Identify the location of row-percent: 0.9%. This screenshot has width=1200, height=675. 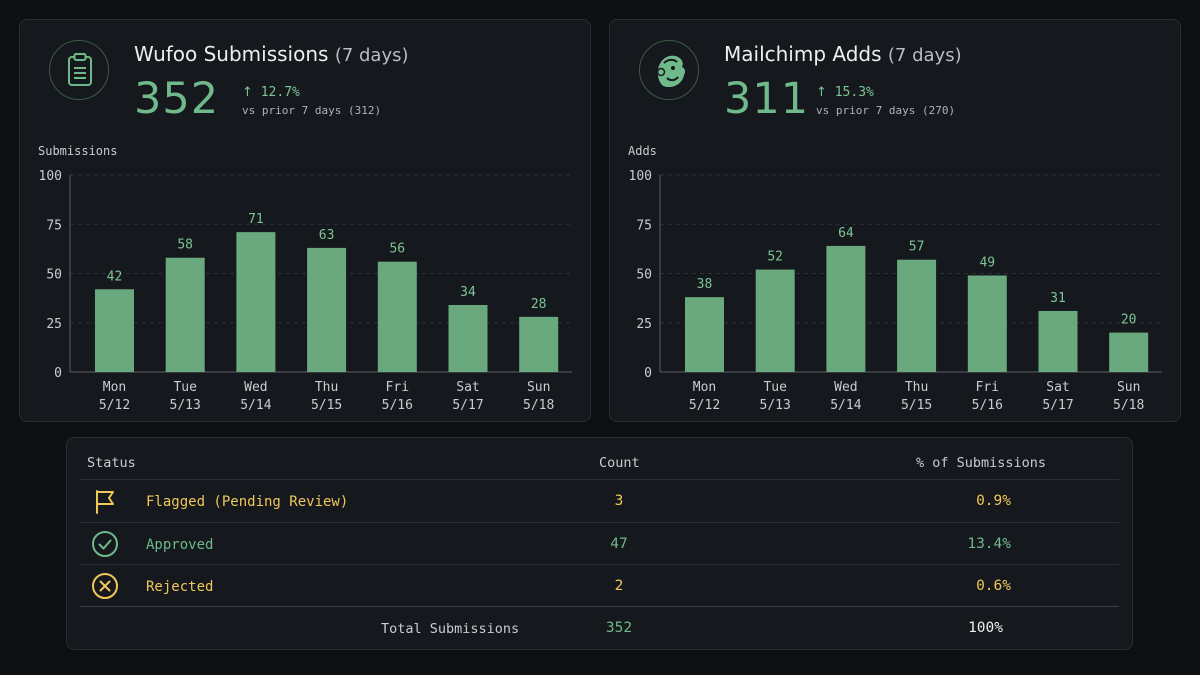
(993, 501).